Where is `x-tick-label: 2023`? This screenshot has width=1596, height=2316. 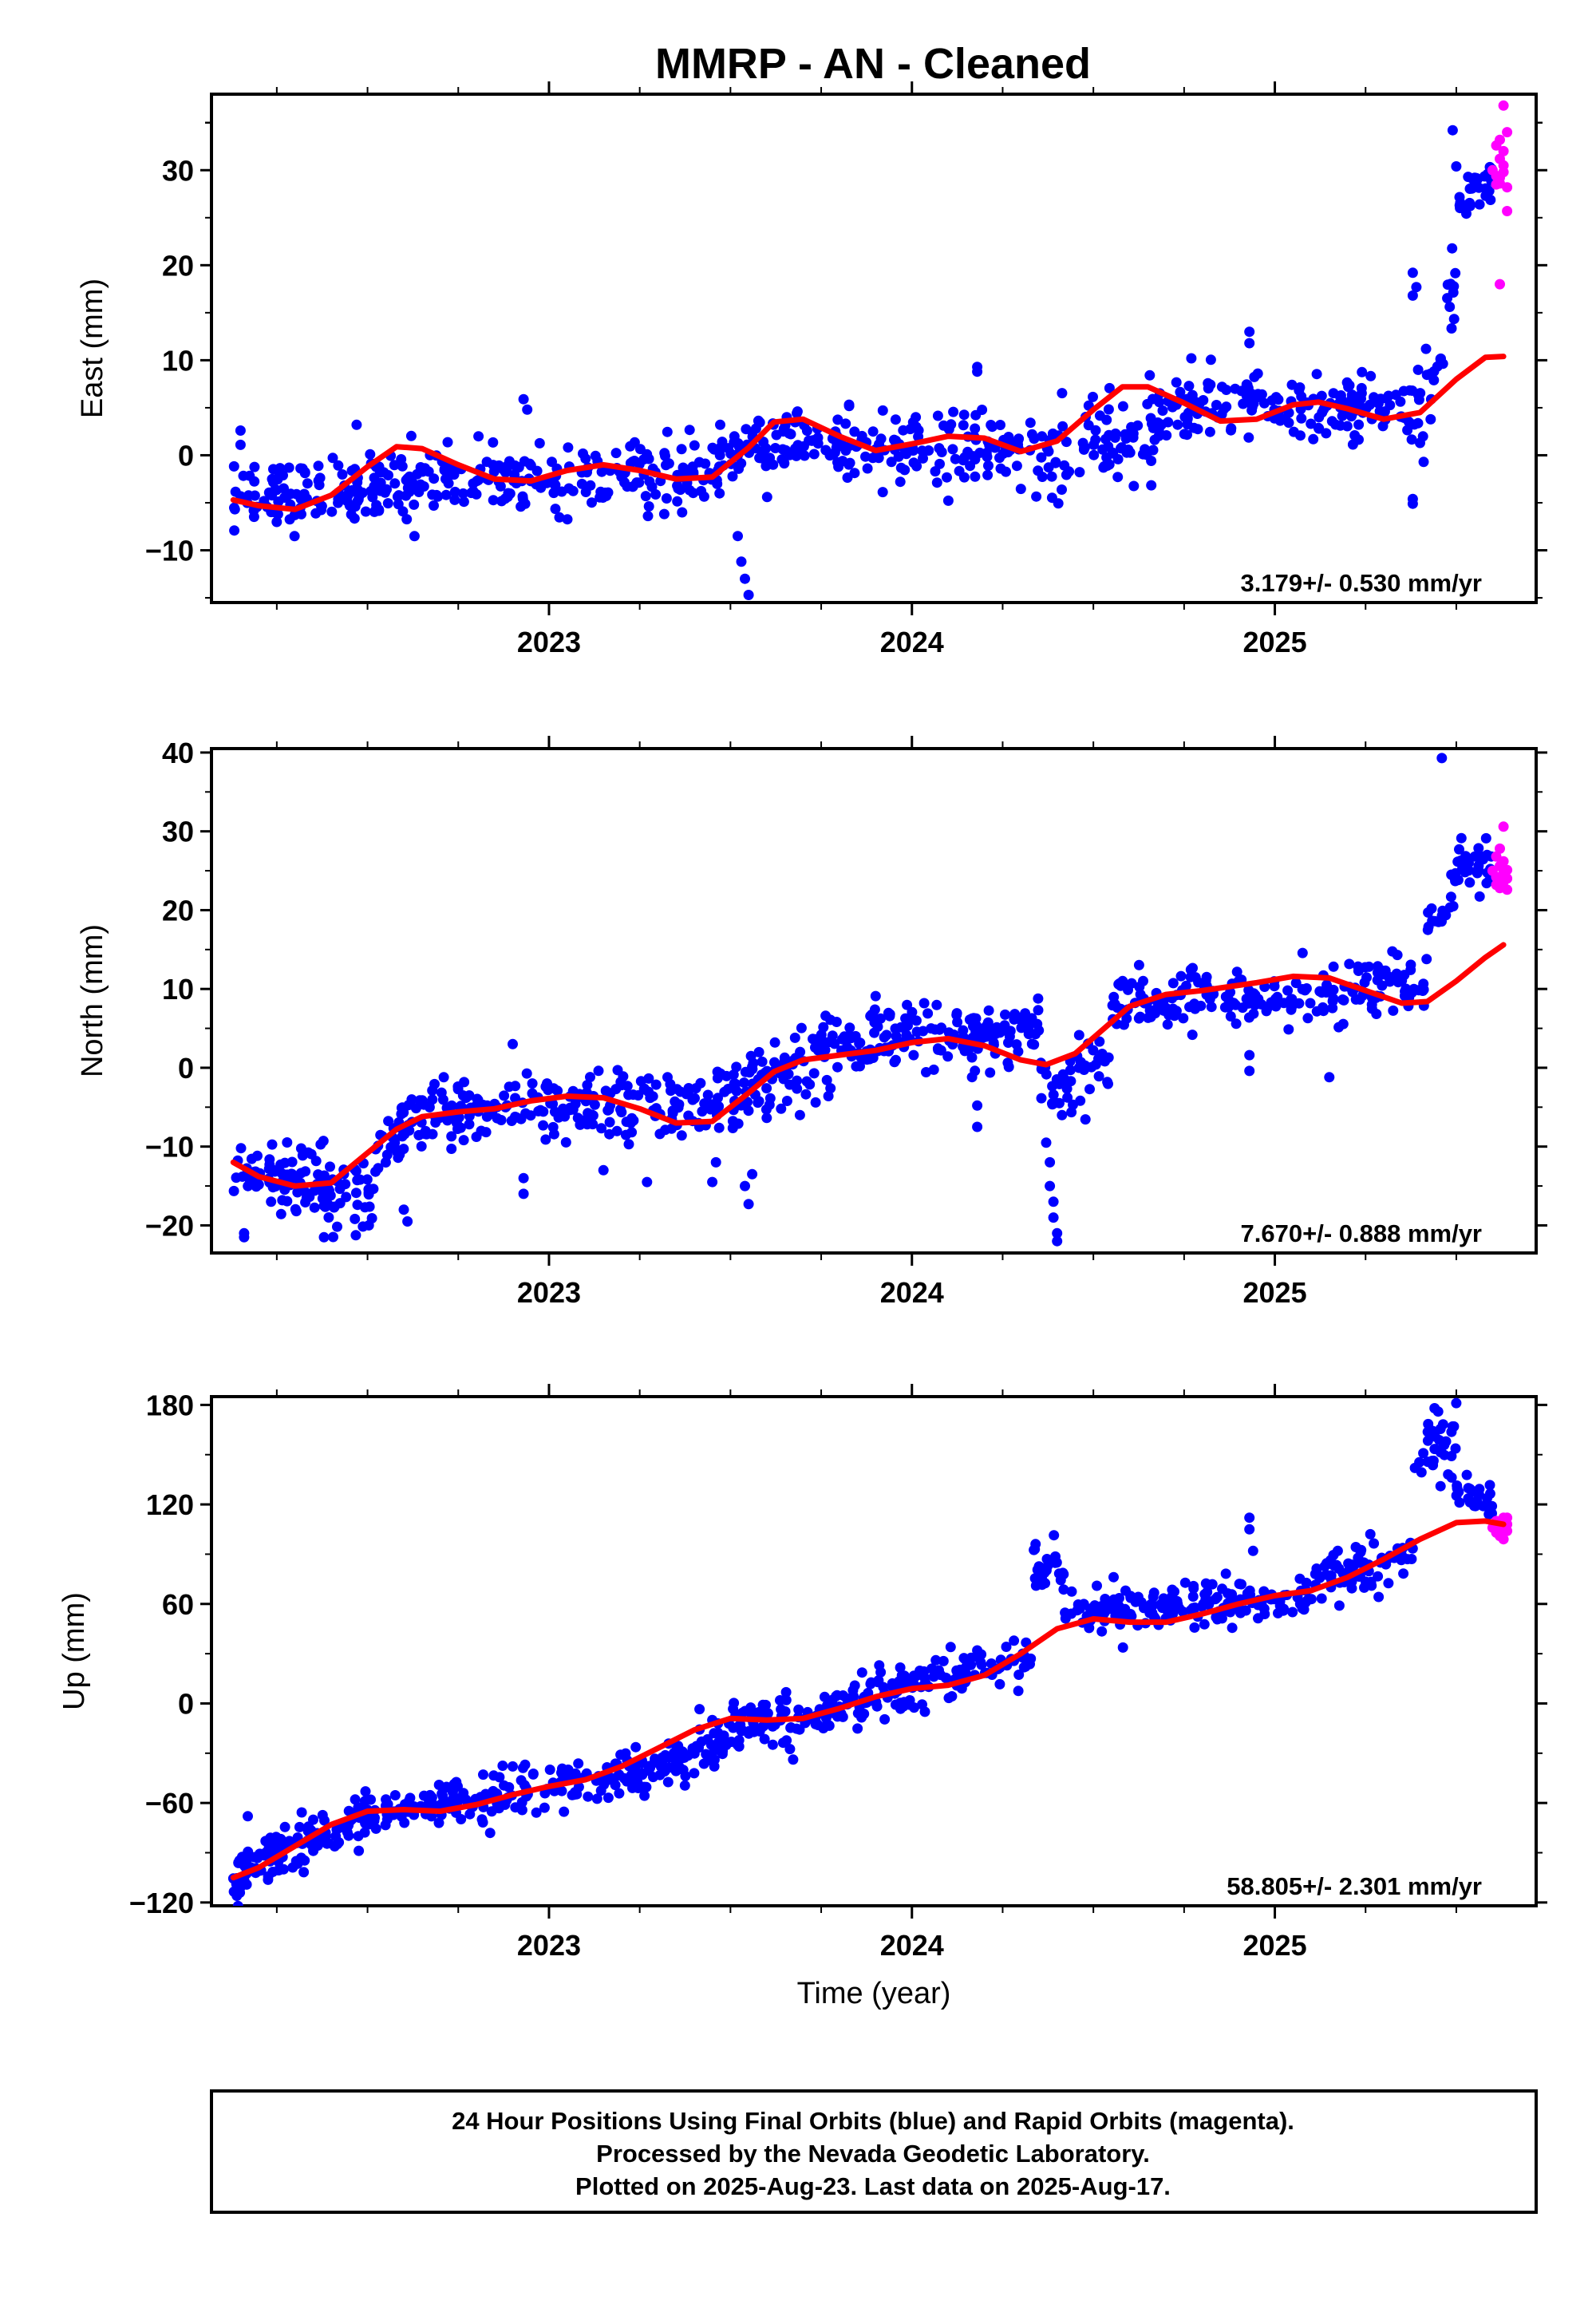
x-tick-label: 2023 is located at coordinates (549, 1292).